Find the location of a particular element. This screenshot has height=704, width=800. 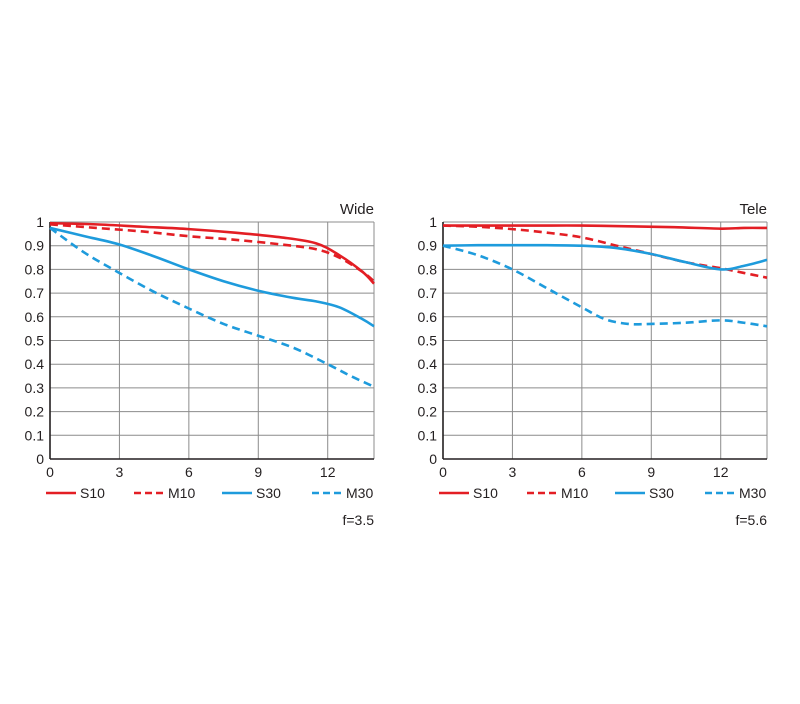

chart-title: Wide is located at coordinates (357, 209).